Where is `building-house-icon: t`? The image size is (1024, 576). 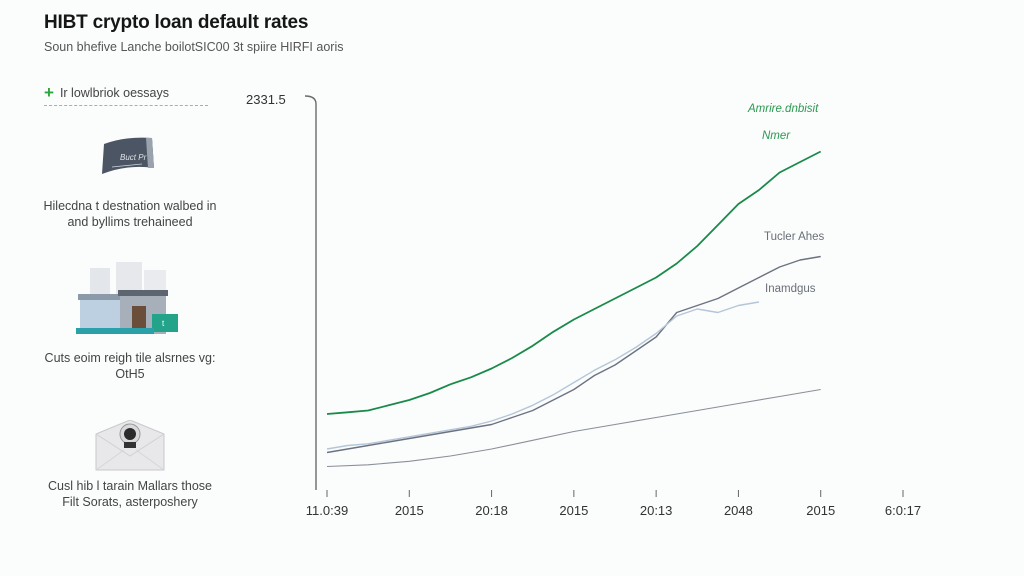
building-house-icon: t is located at coordinates (127, 298).